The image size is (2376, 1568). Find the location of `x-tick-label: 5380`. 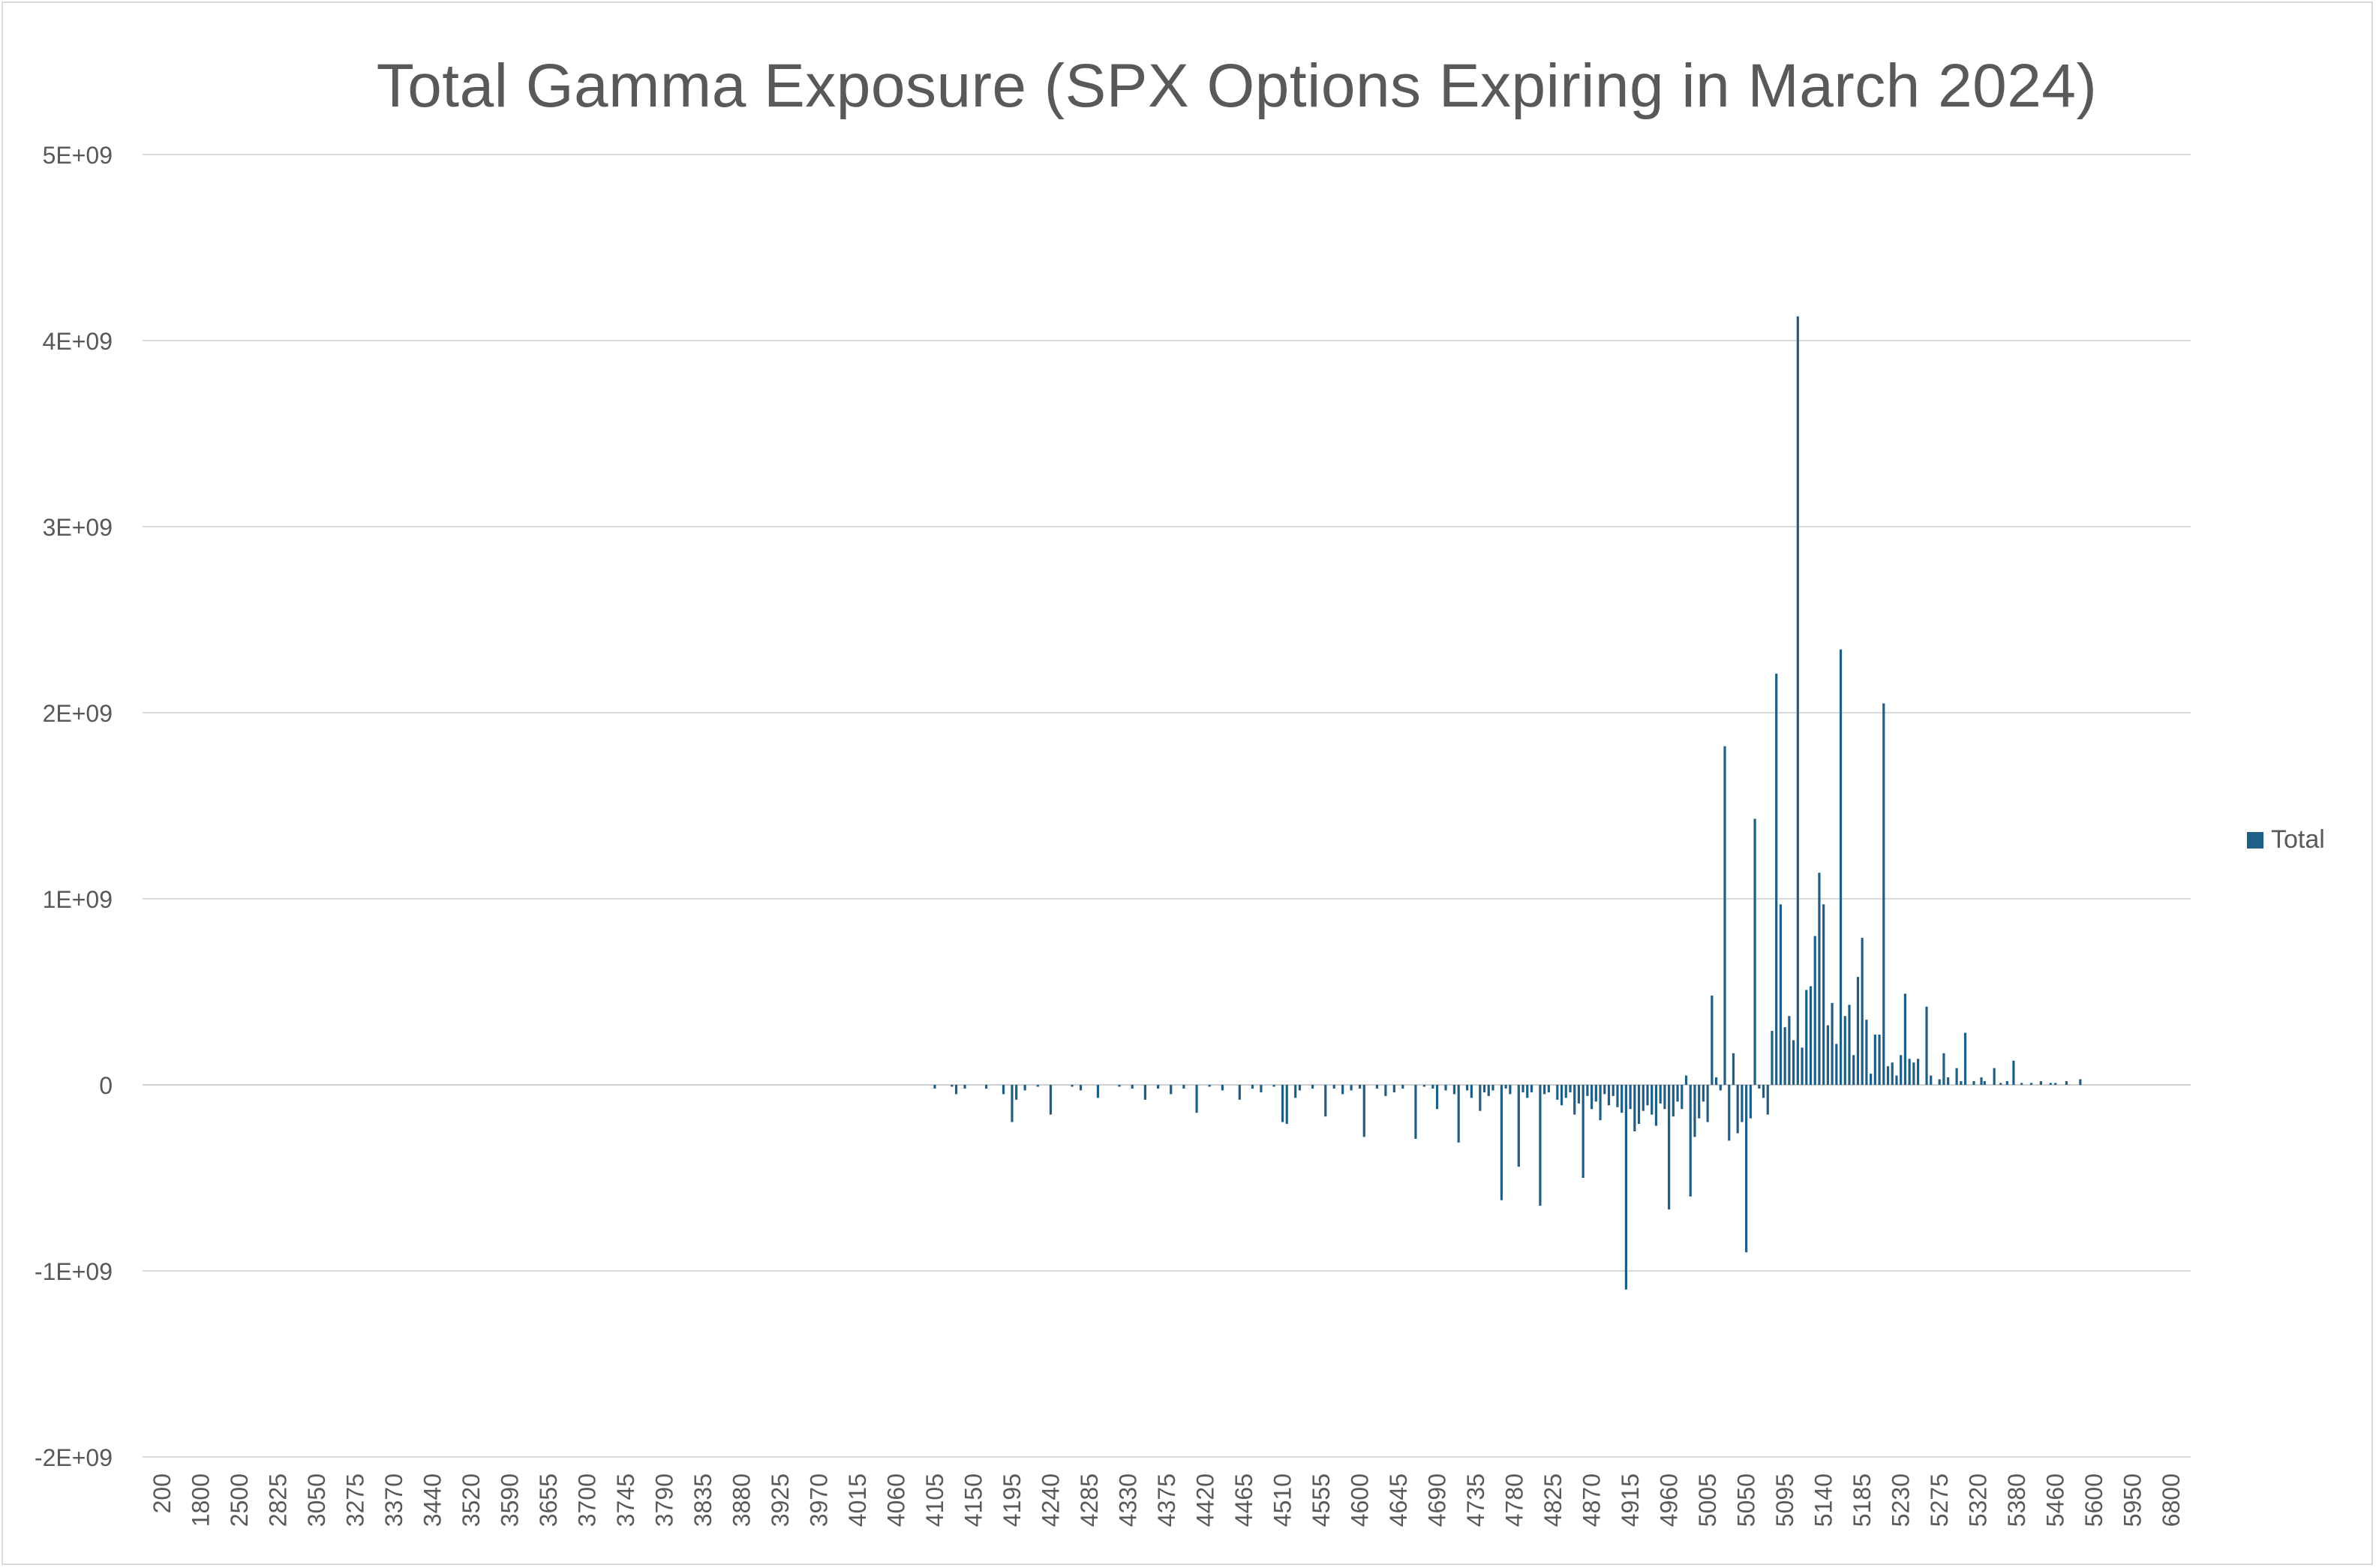

x-tick-label: 5380 is located at coordinates (2016, 1500).